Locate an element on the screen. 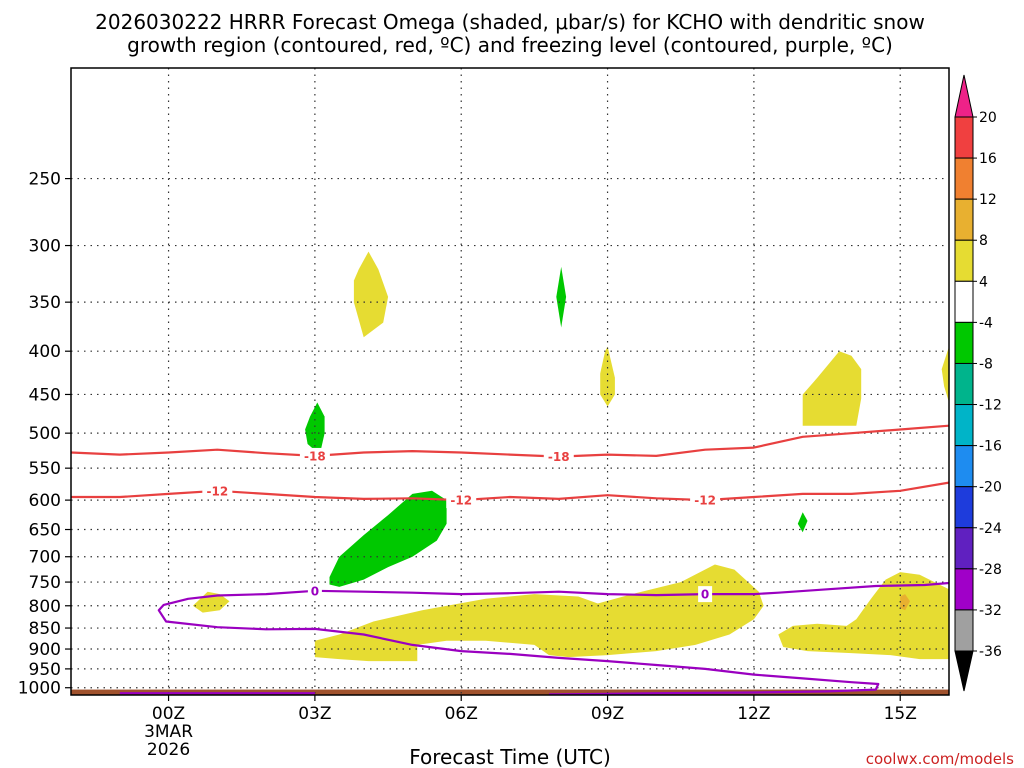 This screenshot has width=1024, height=768. credit-link: coolwx.com/models is located at coordinates (940, 759).